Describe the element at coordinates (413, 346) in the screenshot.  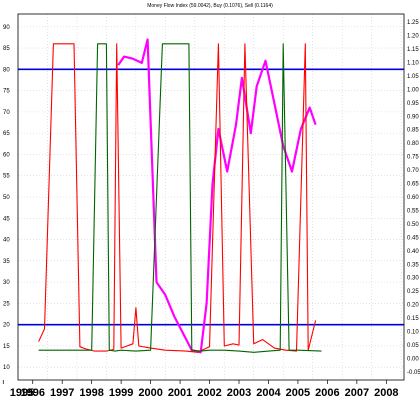
I see `y-right-tick-label: 0.05` at that location.